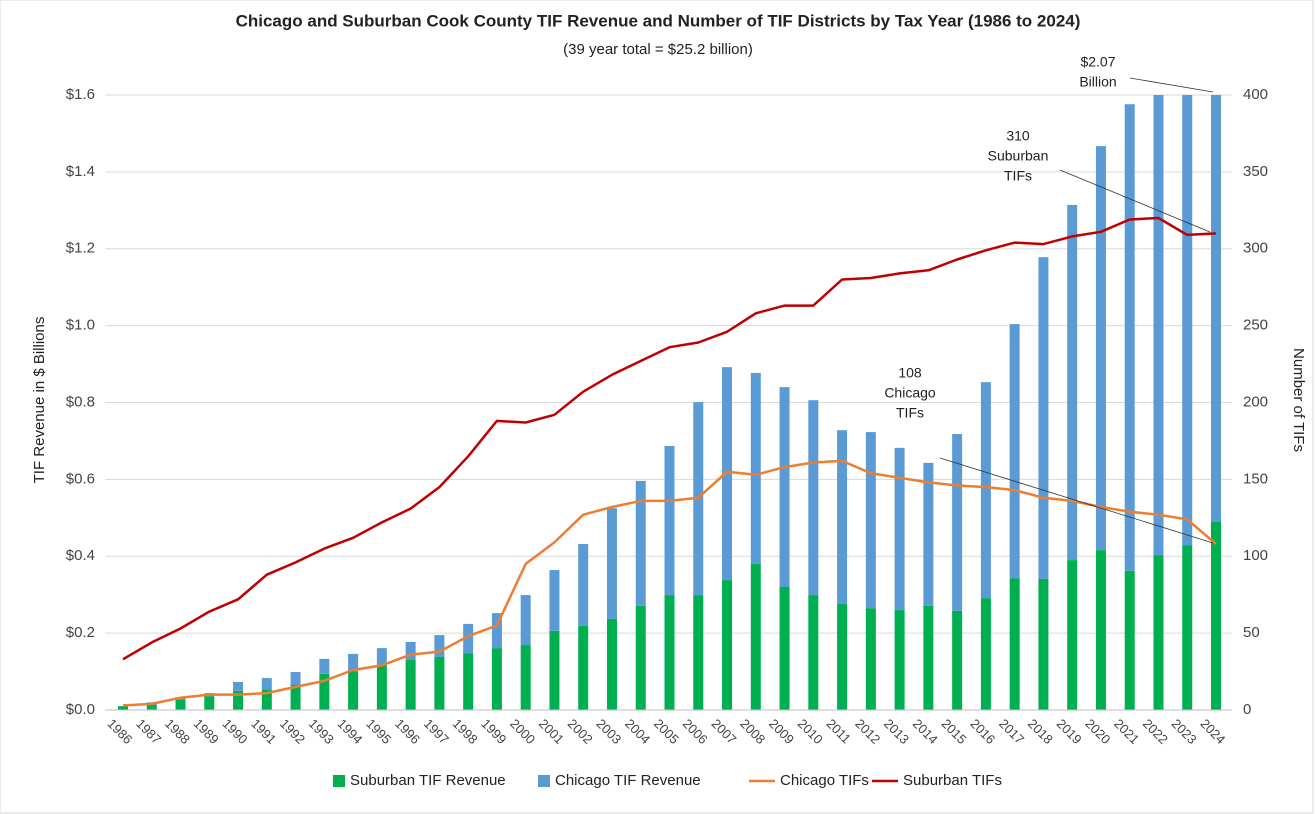  Describe the element at coordinates (148, 731) in the screenshot. I see `x-tick-label: 1987` at that location.